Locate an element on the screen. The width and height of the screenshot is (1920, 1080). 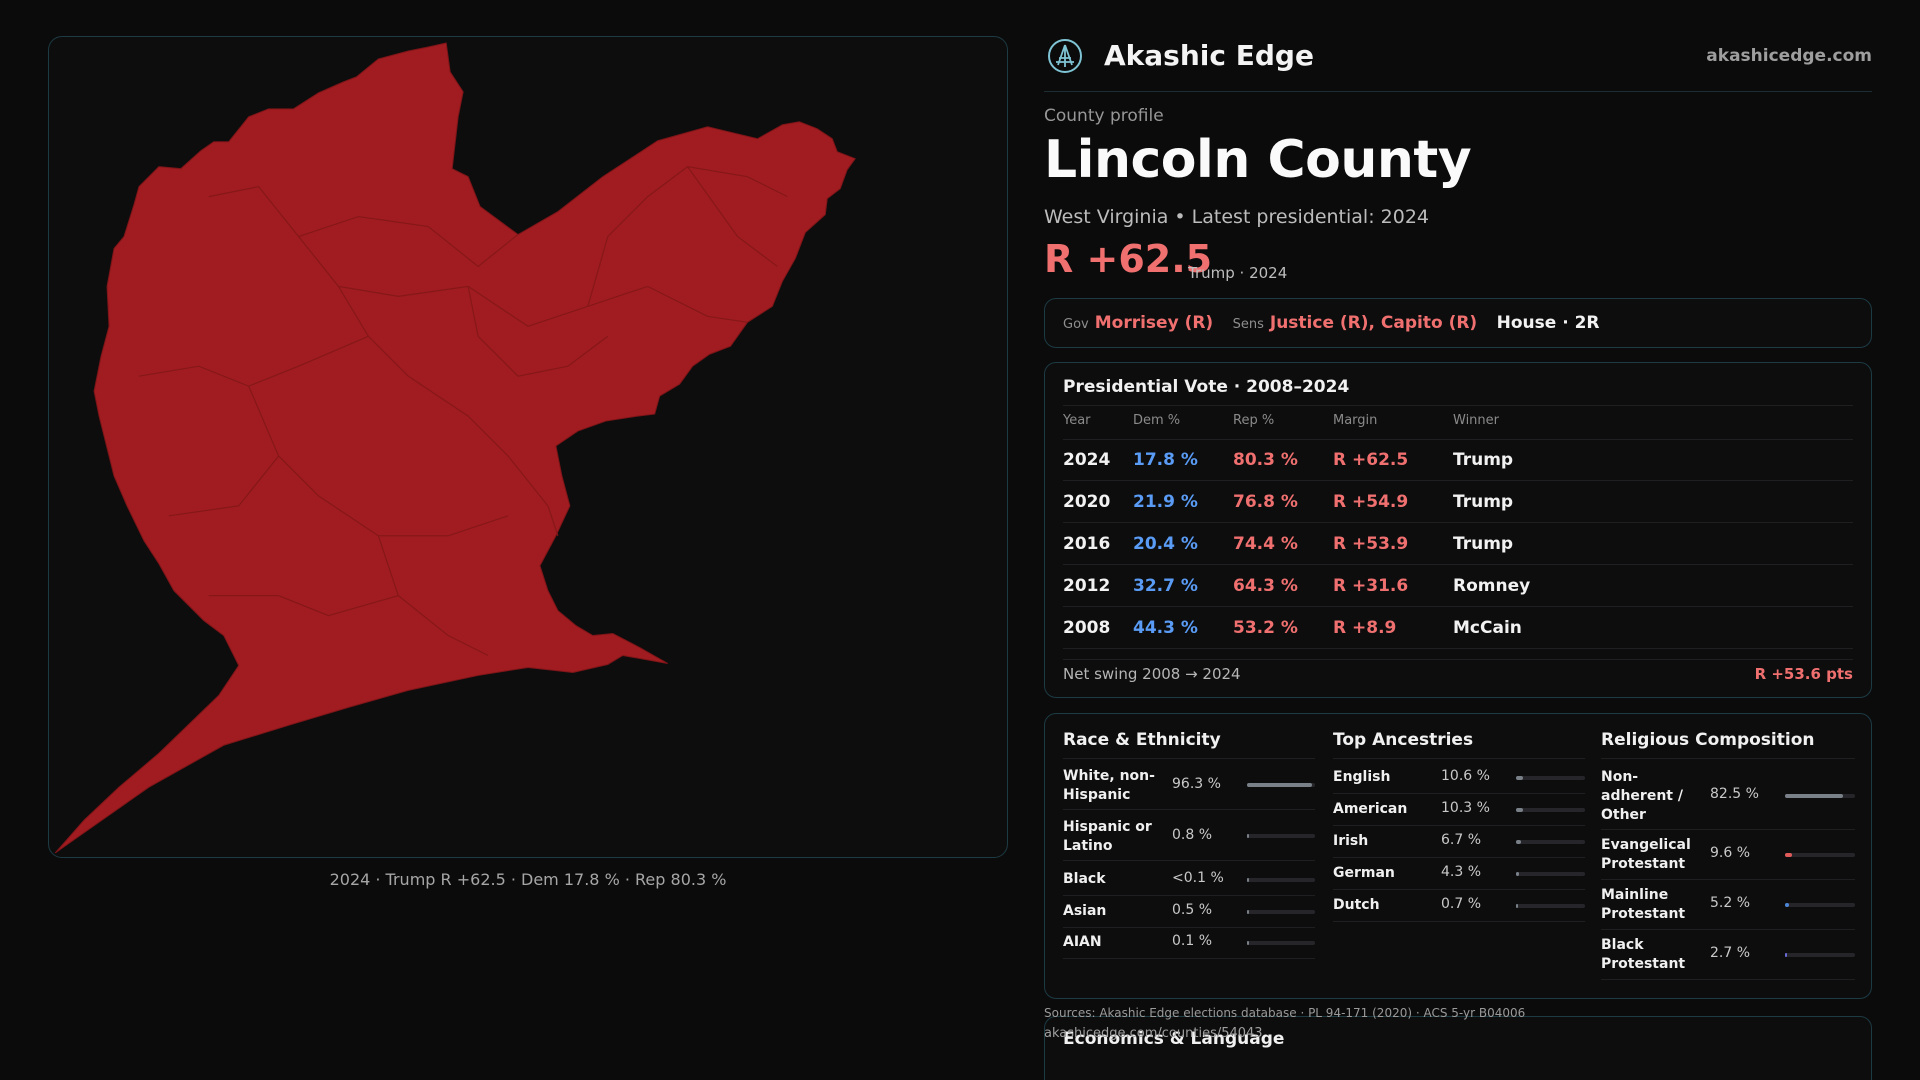
religion-label: Black Protestant is located at coordinates (1643, 954).